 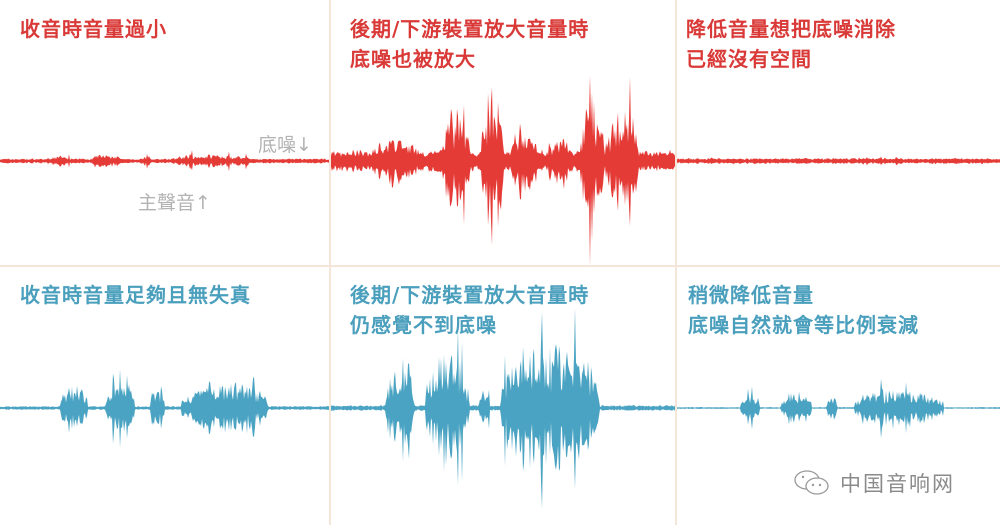 What do you see at coordinates (470, 310) in the screenshot?
I see `panel-title: 後期/下游裝置放大音量時 仍感覺不到底噪` at bounding box center [470, 310].